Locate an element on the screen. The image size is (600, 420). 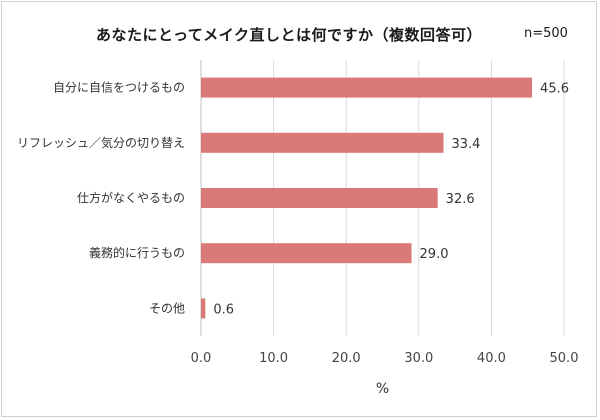
value-label-3: 29.0 is located at coordinates (434, 254).